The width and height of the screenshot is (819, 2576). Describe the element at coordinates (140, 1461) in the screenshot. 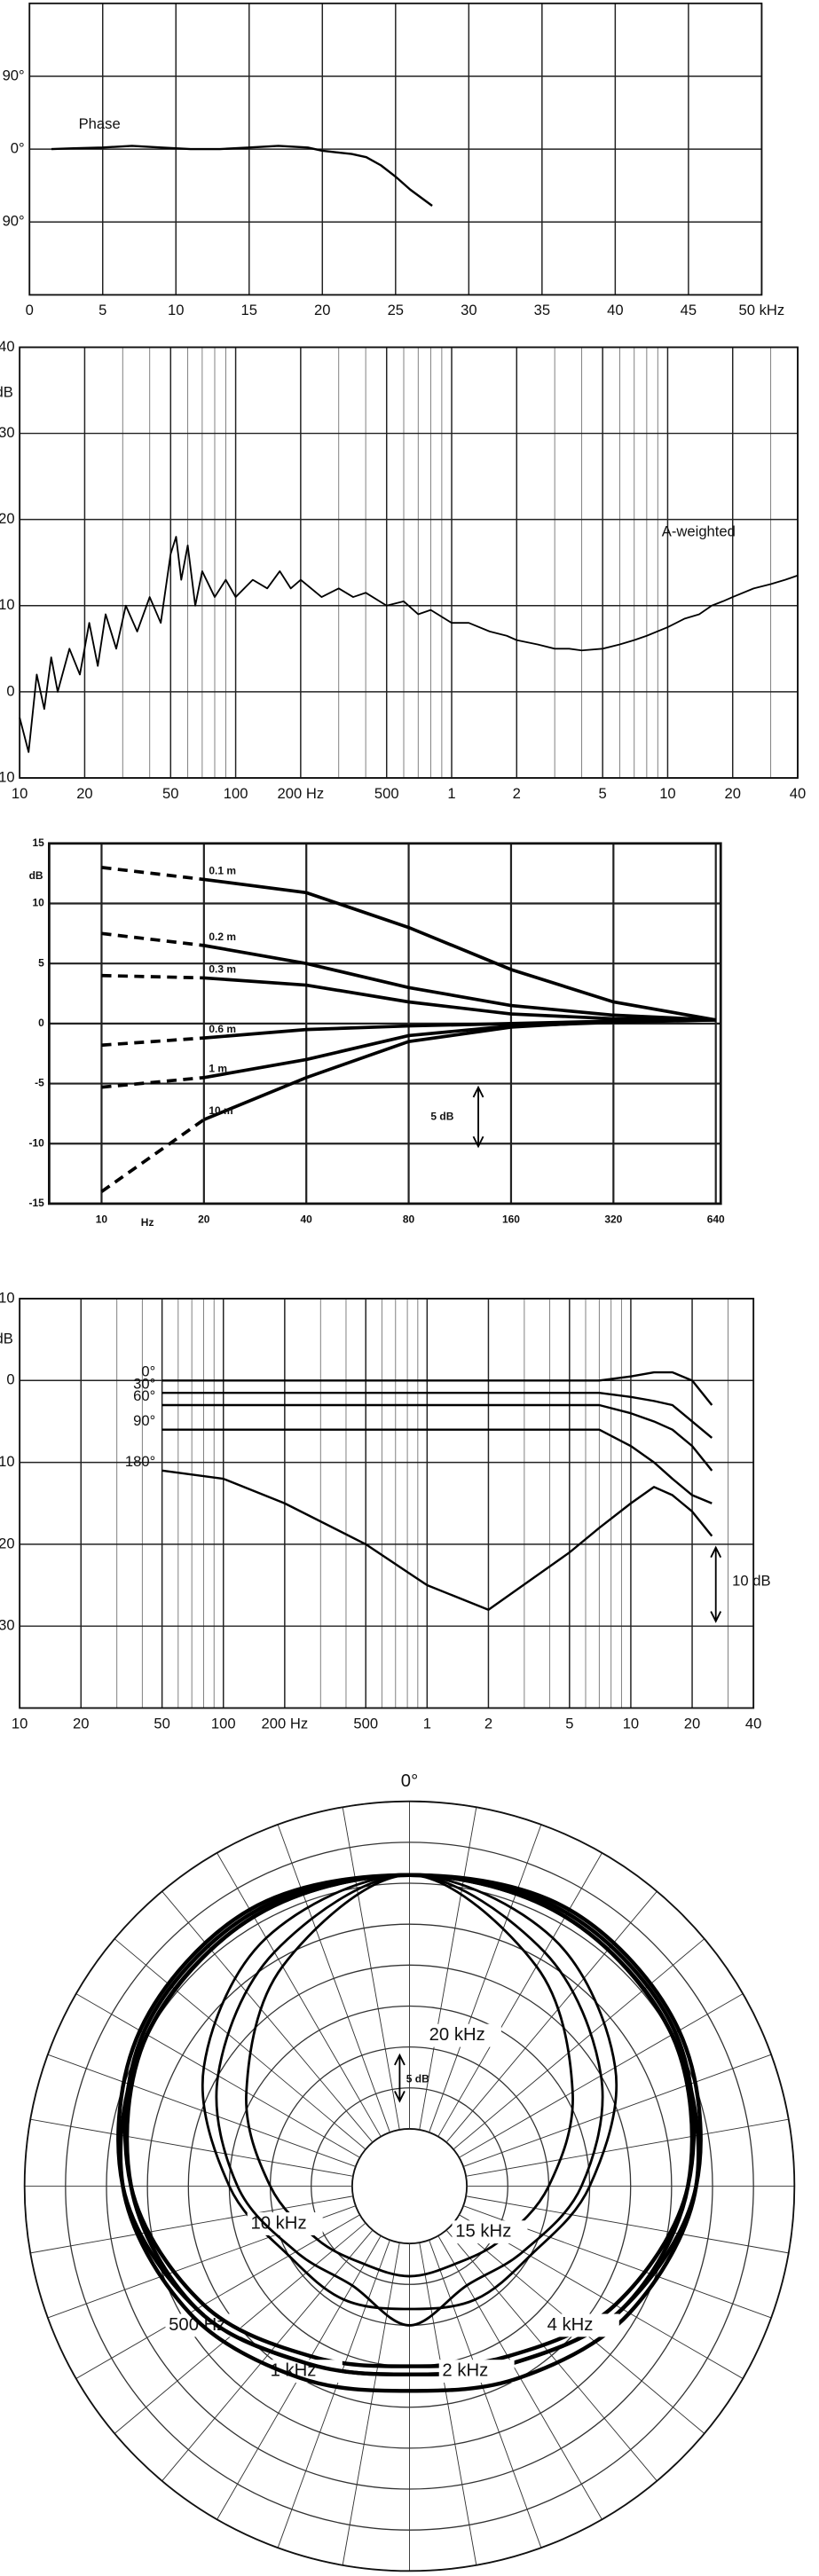

I see `series-label: 180°` at that location.